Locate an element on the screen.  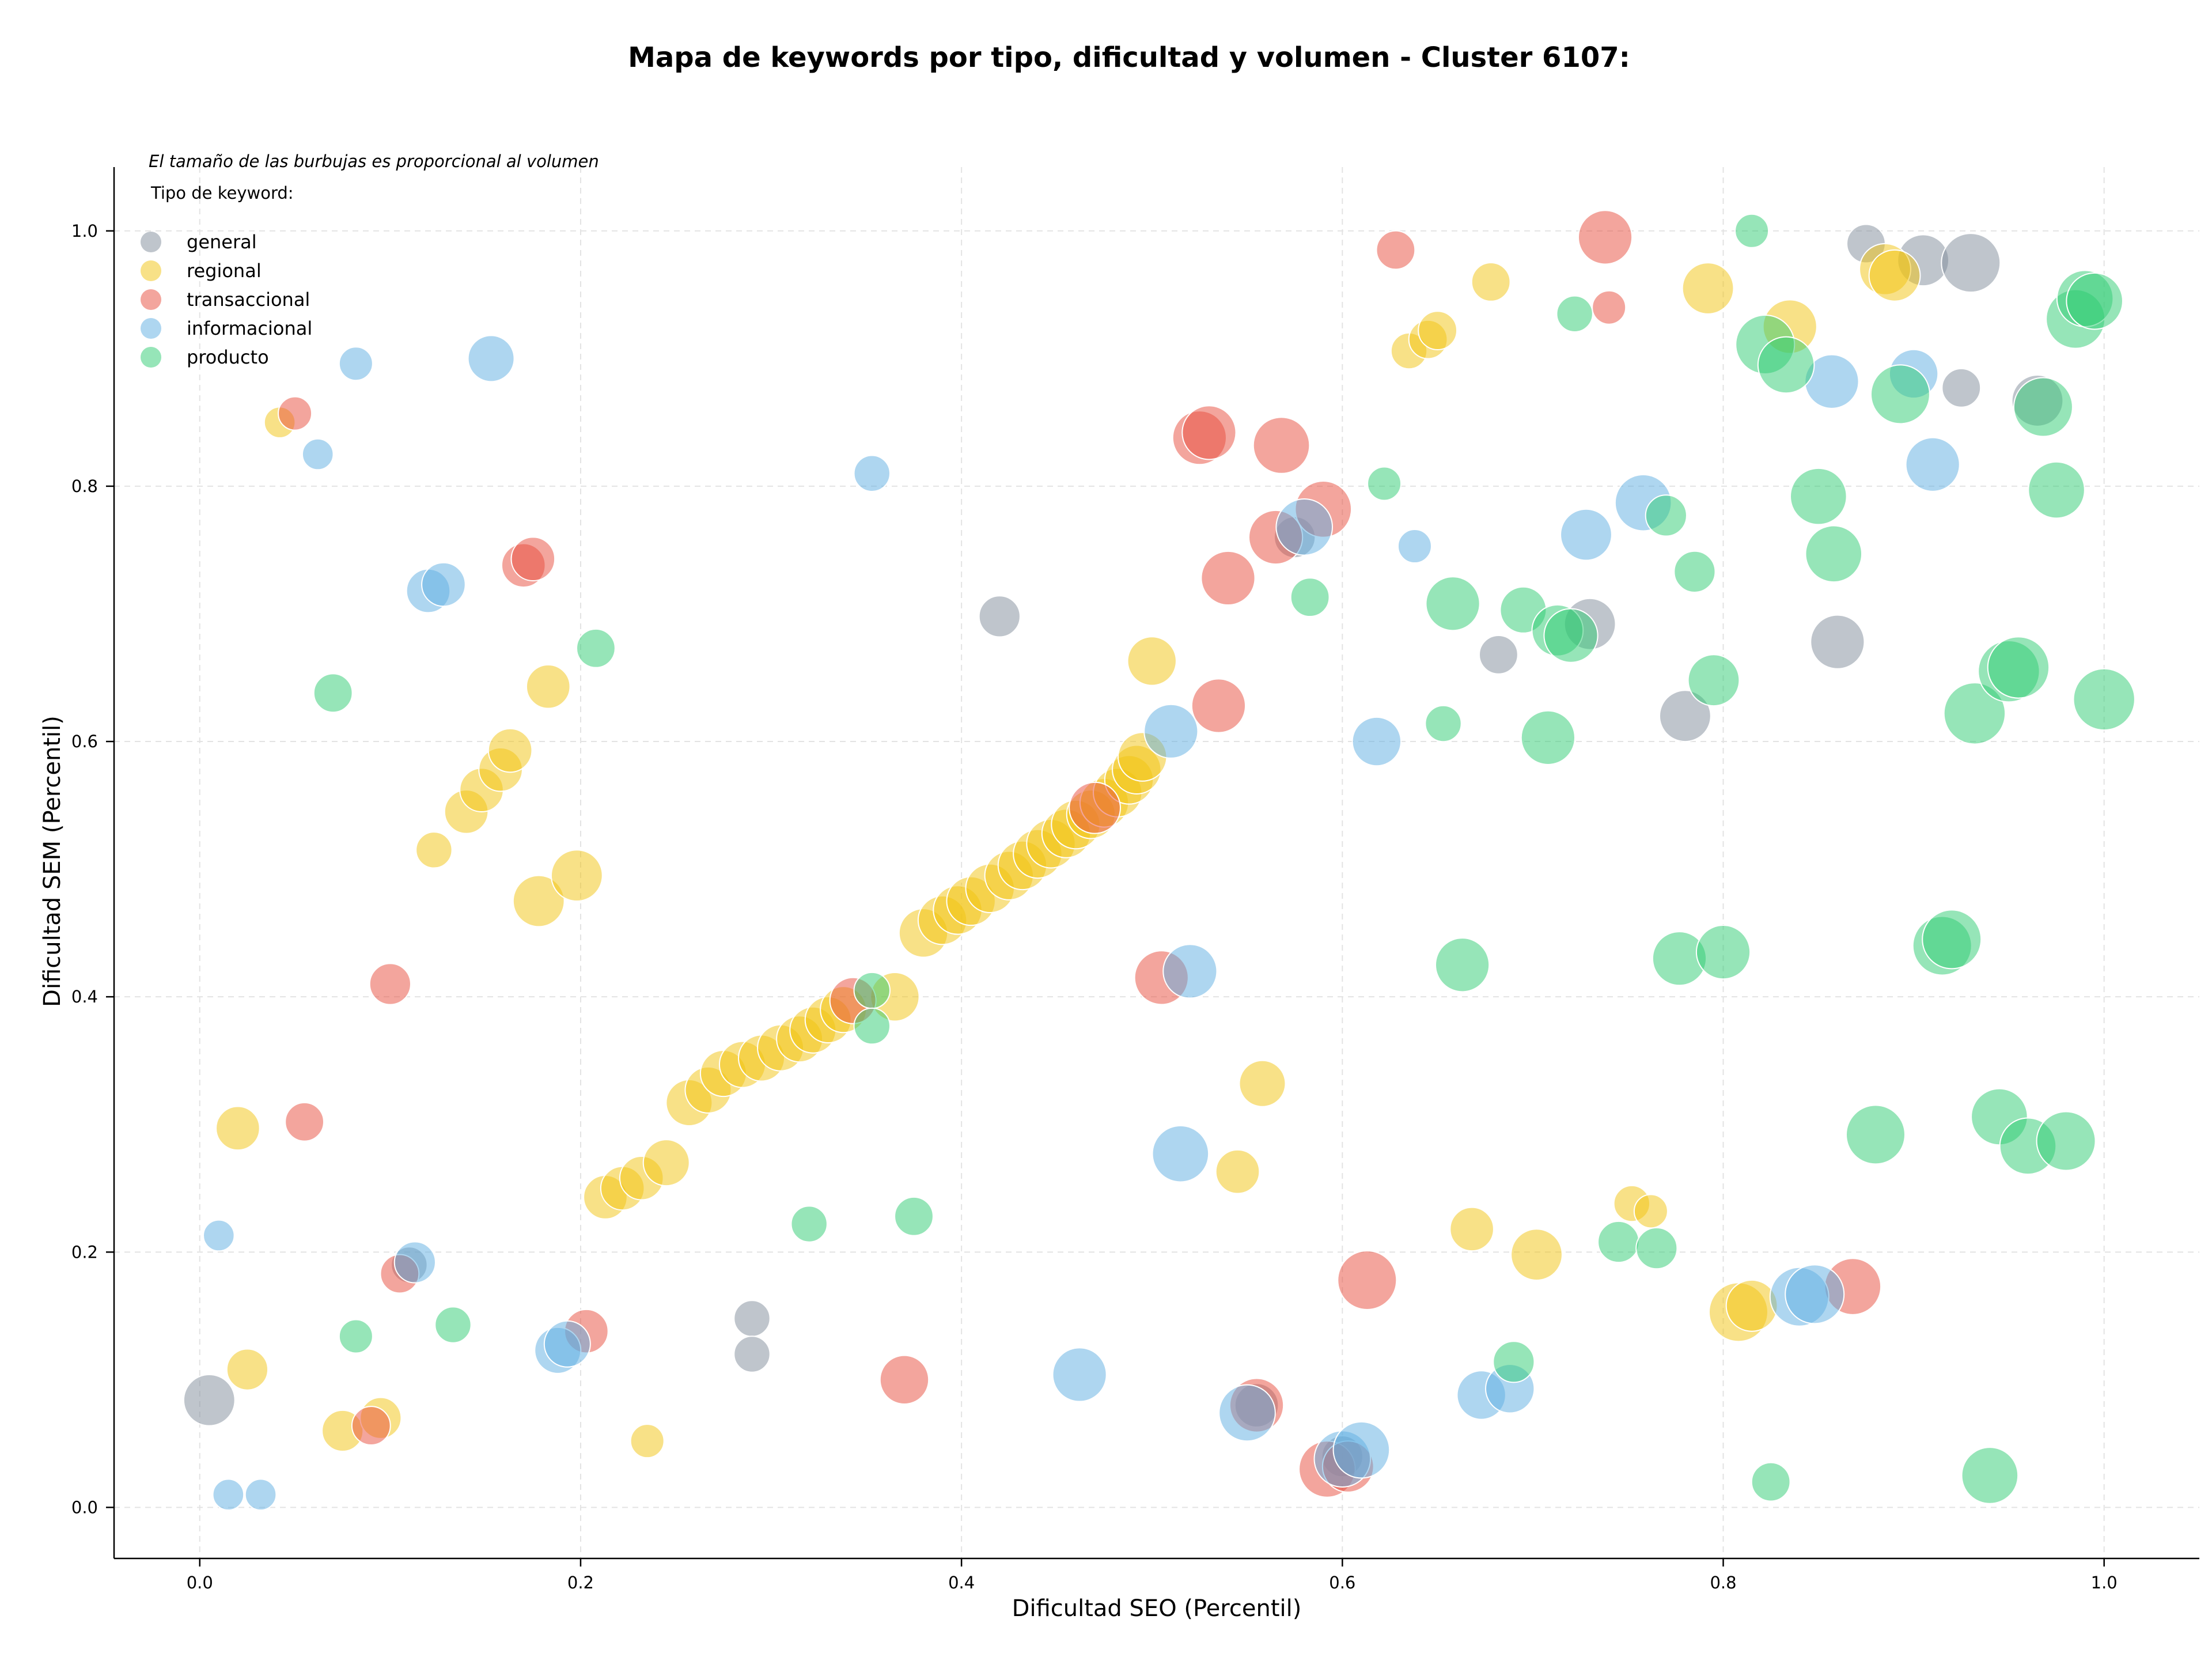
x-tick-label: 0.0 is located at coordinates (200, 1582).